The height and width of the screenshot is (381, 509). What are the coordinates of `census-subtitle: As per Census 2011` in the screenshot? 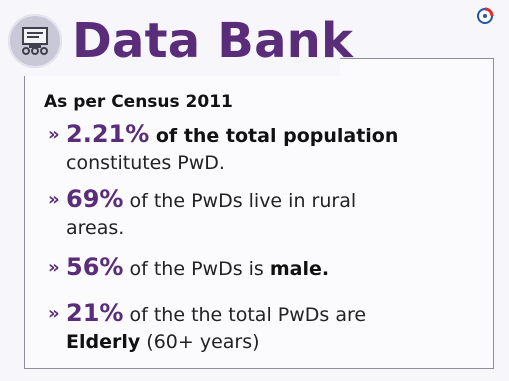 It's located at (138, 102).